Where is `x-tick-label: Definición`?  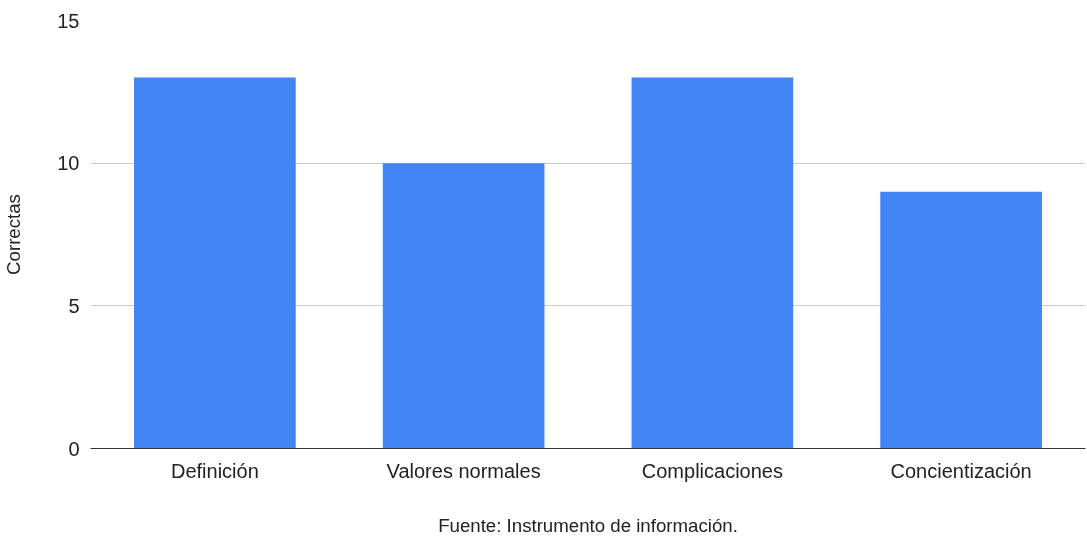 x-tick-label: Definición is located at coordinates (214, 470).